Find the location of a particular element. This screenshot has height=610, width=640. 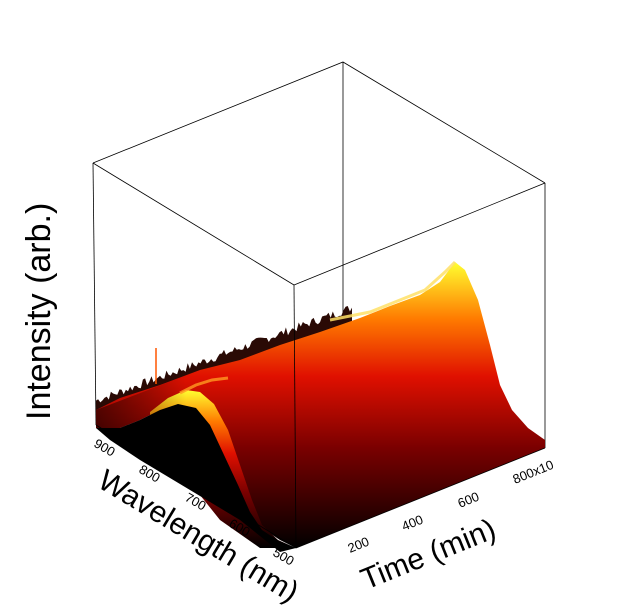

x-axis-label: Time (min) is located at coordinates (428, 555).